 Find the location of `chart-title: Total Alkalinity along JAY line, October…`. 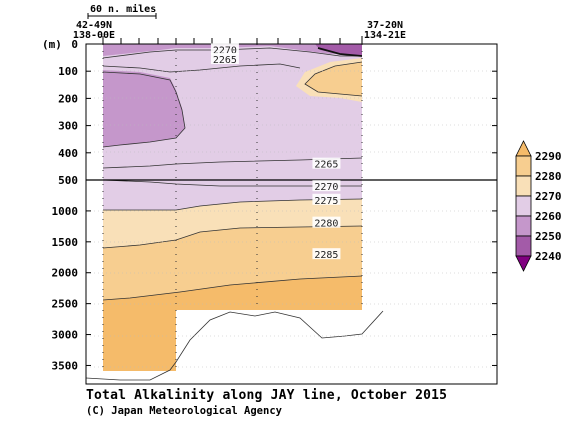

chart-title: Total Alkalinity along JAY line, October… is located at coordinates (267, 395).